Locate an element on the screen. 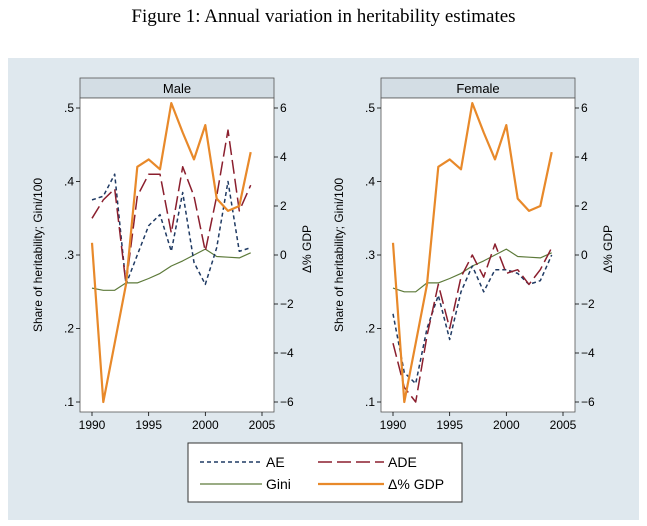 The height and width of the screenshot is (526, 647). male-xtick-label: 1990 is located at coordinates (92, 425).